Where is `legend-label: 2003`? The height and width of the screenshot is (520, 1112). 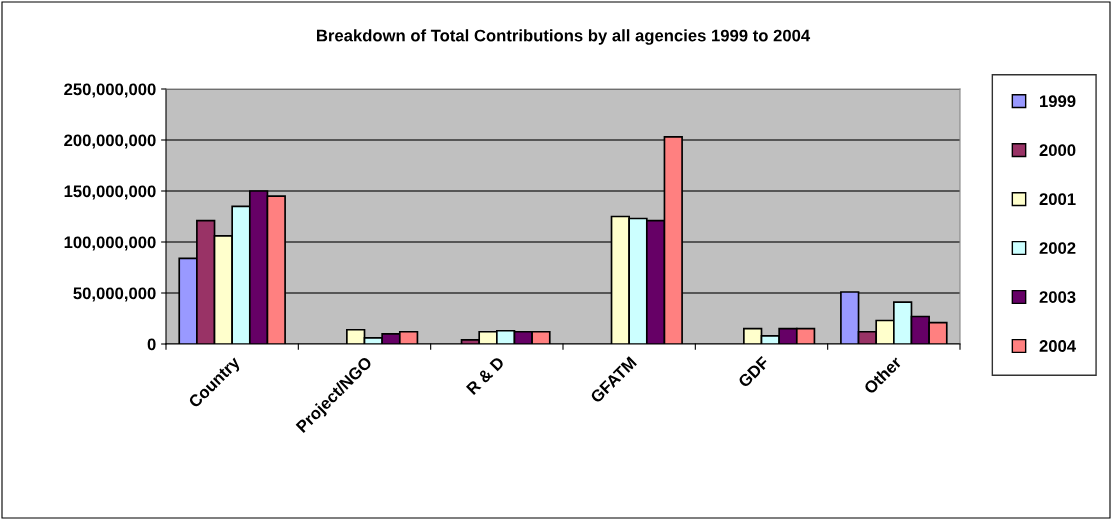 legend-label: 2003 is located at coordinates (1057, 297).